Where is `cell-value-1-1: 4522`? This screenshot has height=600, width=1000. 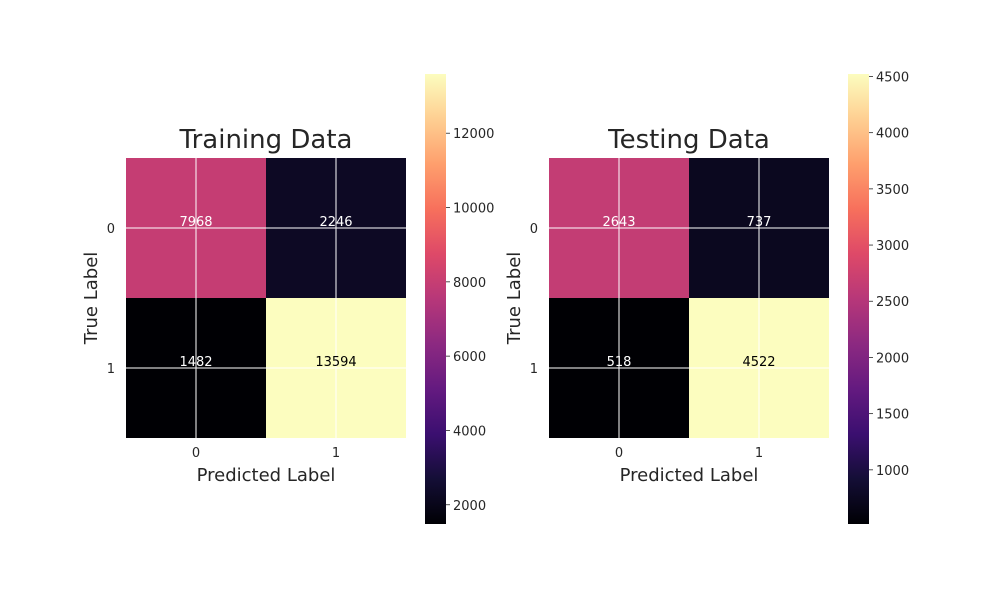
cell-value-1-1: 4522 is located at coordinates (758, 362).